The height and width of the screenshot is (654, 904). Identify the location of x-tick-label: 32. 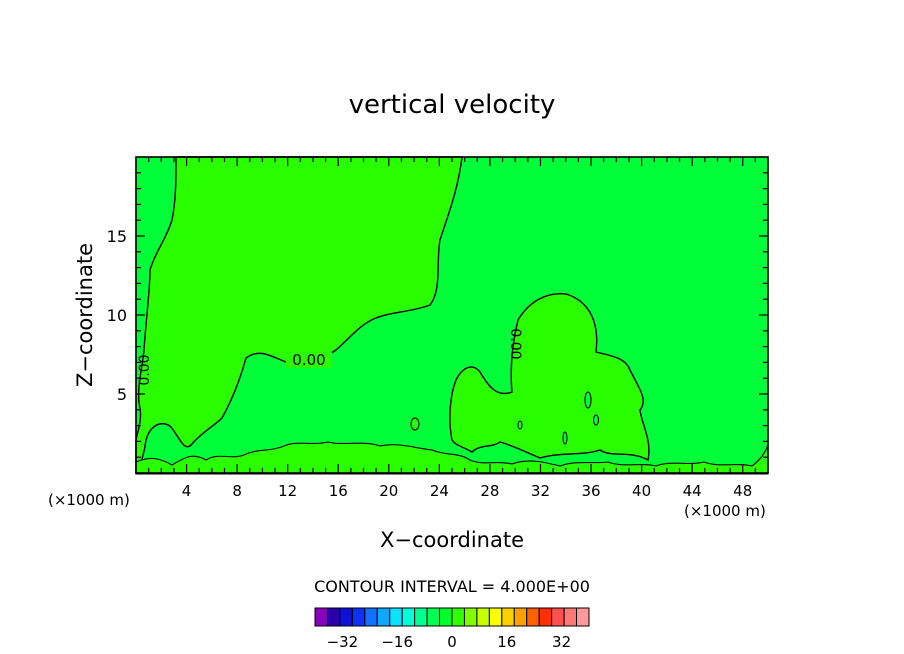
(540, 491).